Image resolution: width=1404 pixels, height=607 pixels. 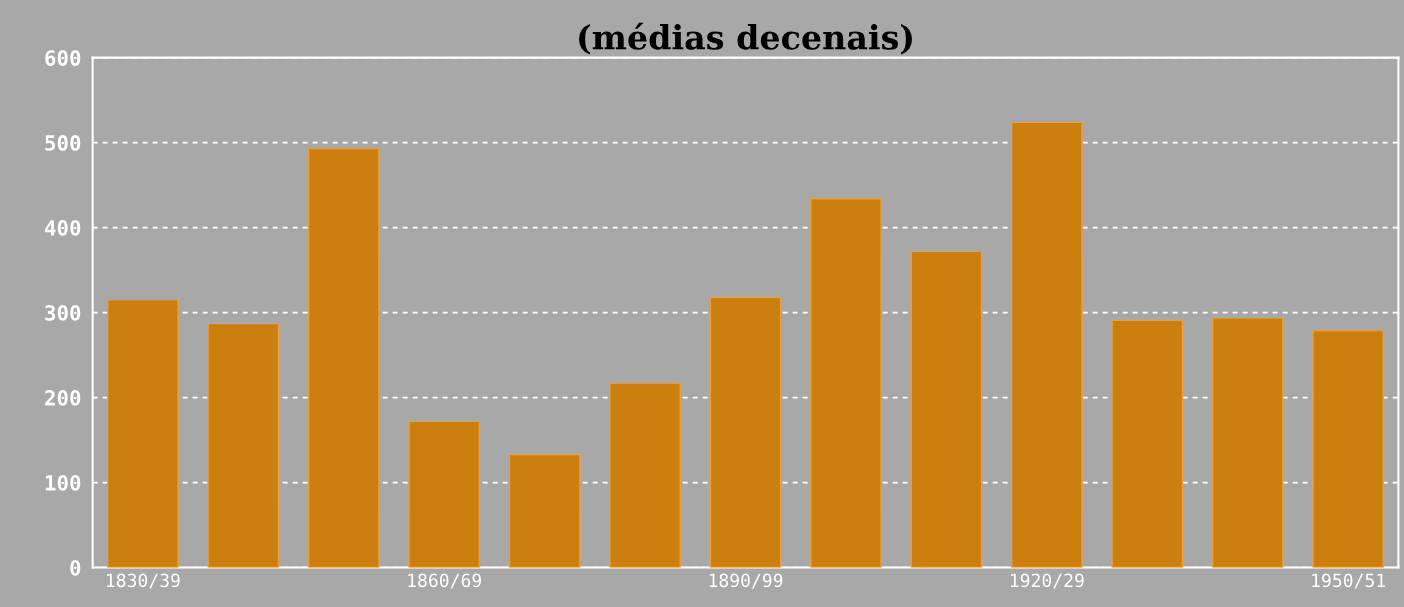 What do you see at coordinates (746, 581) in the screenshot?
I see `x-tick-label: 1890/99` at bounding box center [746, 581].